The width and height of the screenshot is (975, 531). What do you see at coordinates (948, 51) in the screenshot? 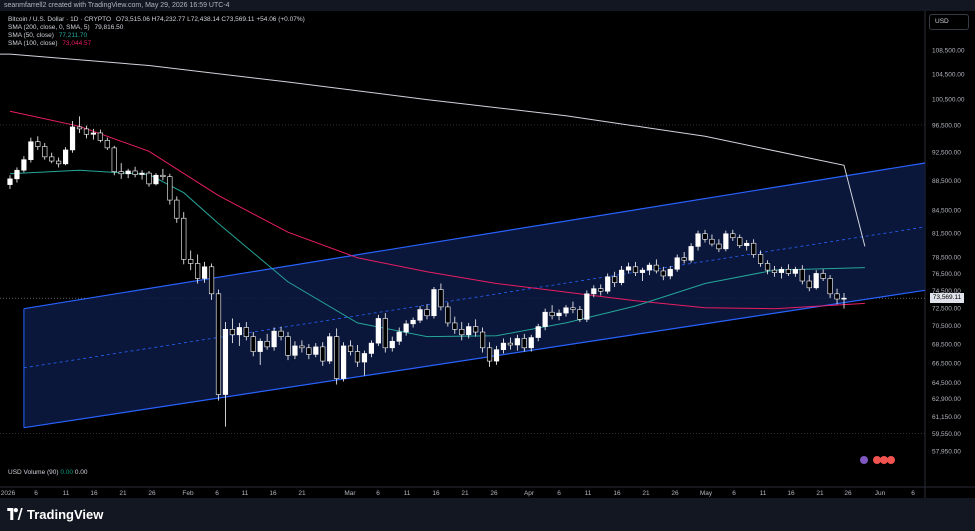
I see `y-tick-label: 108,500.00` at bounding box center [948, 51].